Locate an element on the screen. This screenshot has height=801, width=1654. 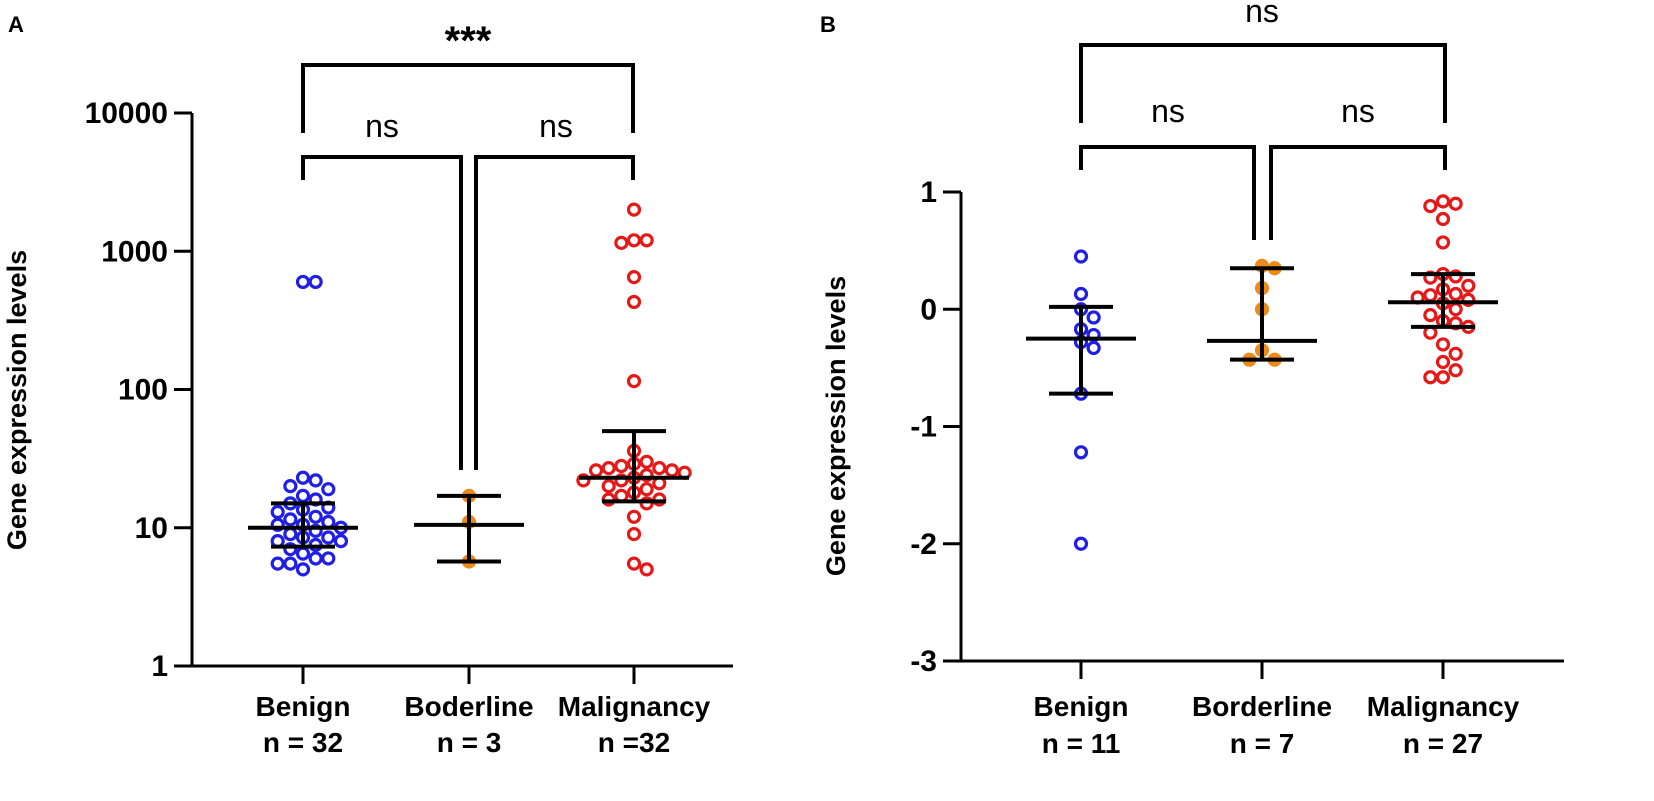
panel-a-points is located at coordinates (481, 389).